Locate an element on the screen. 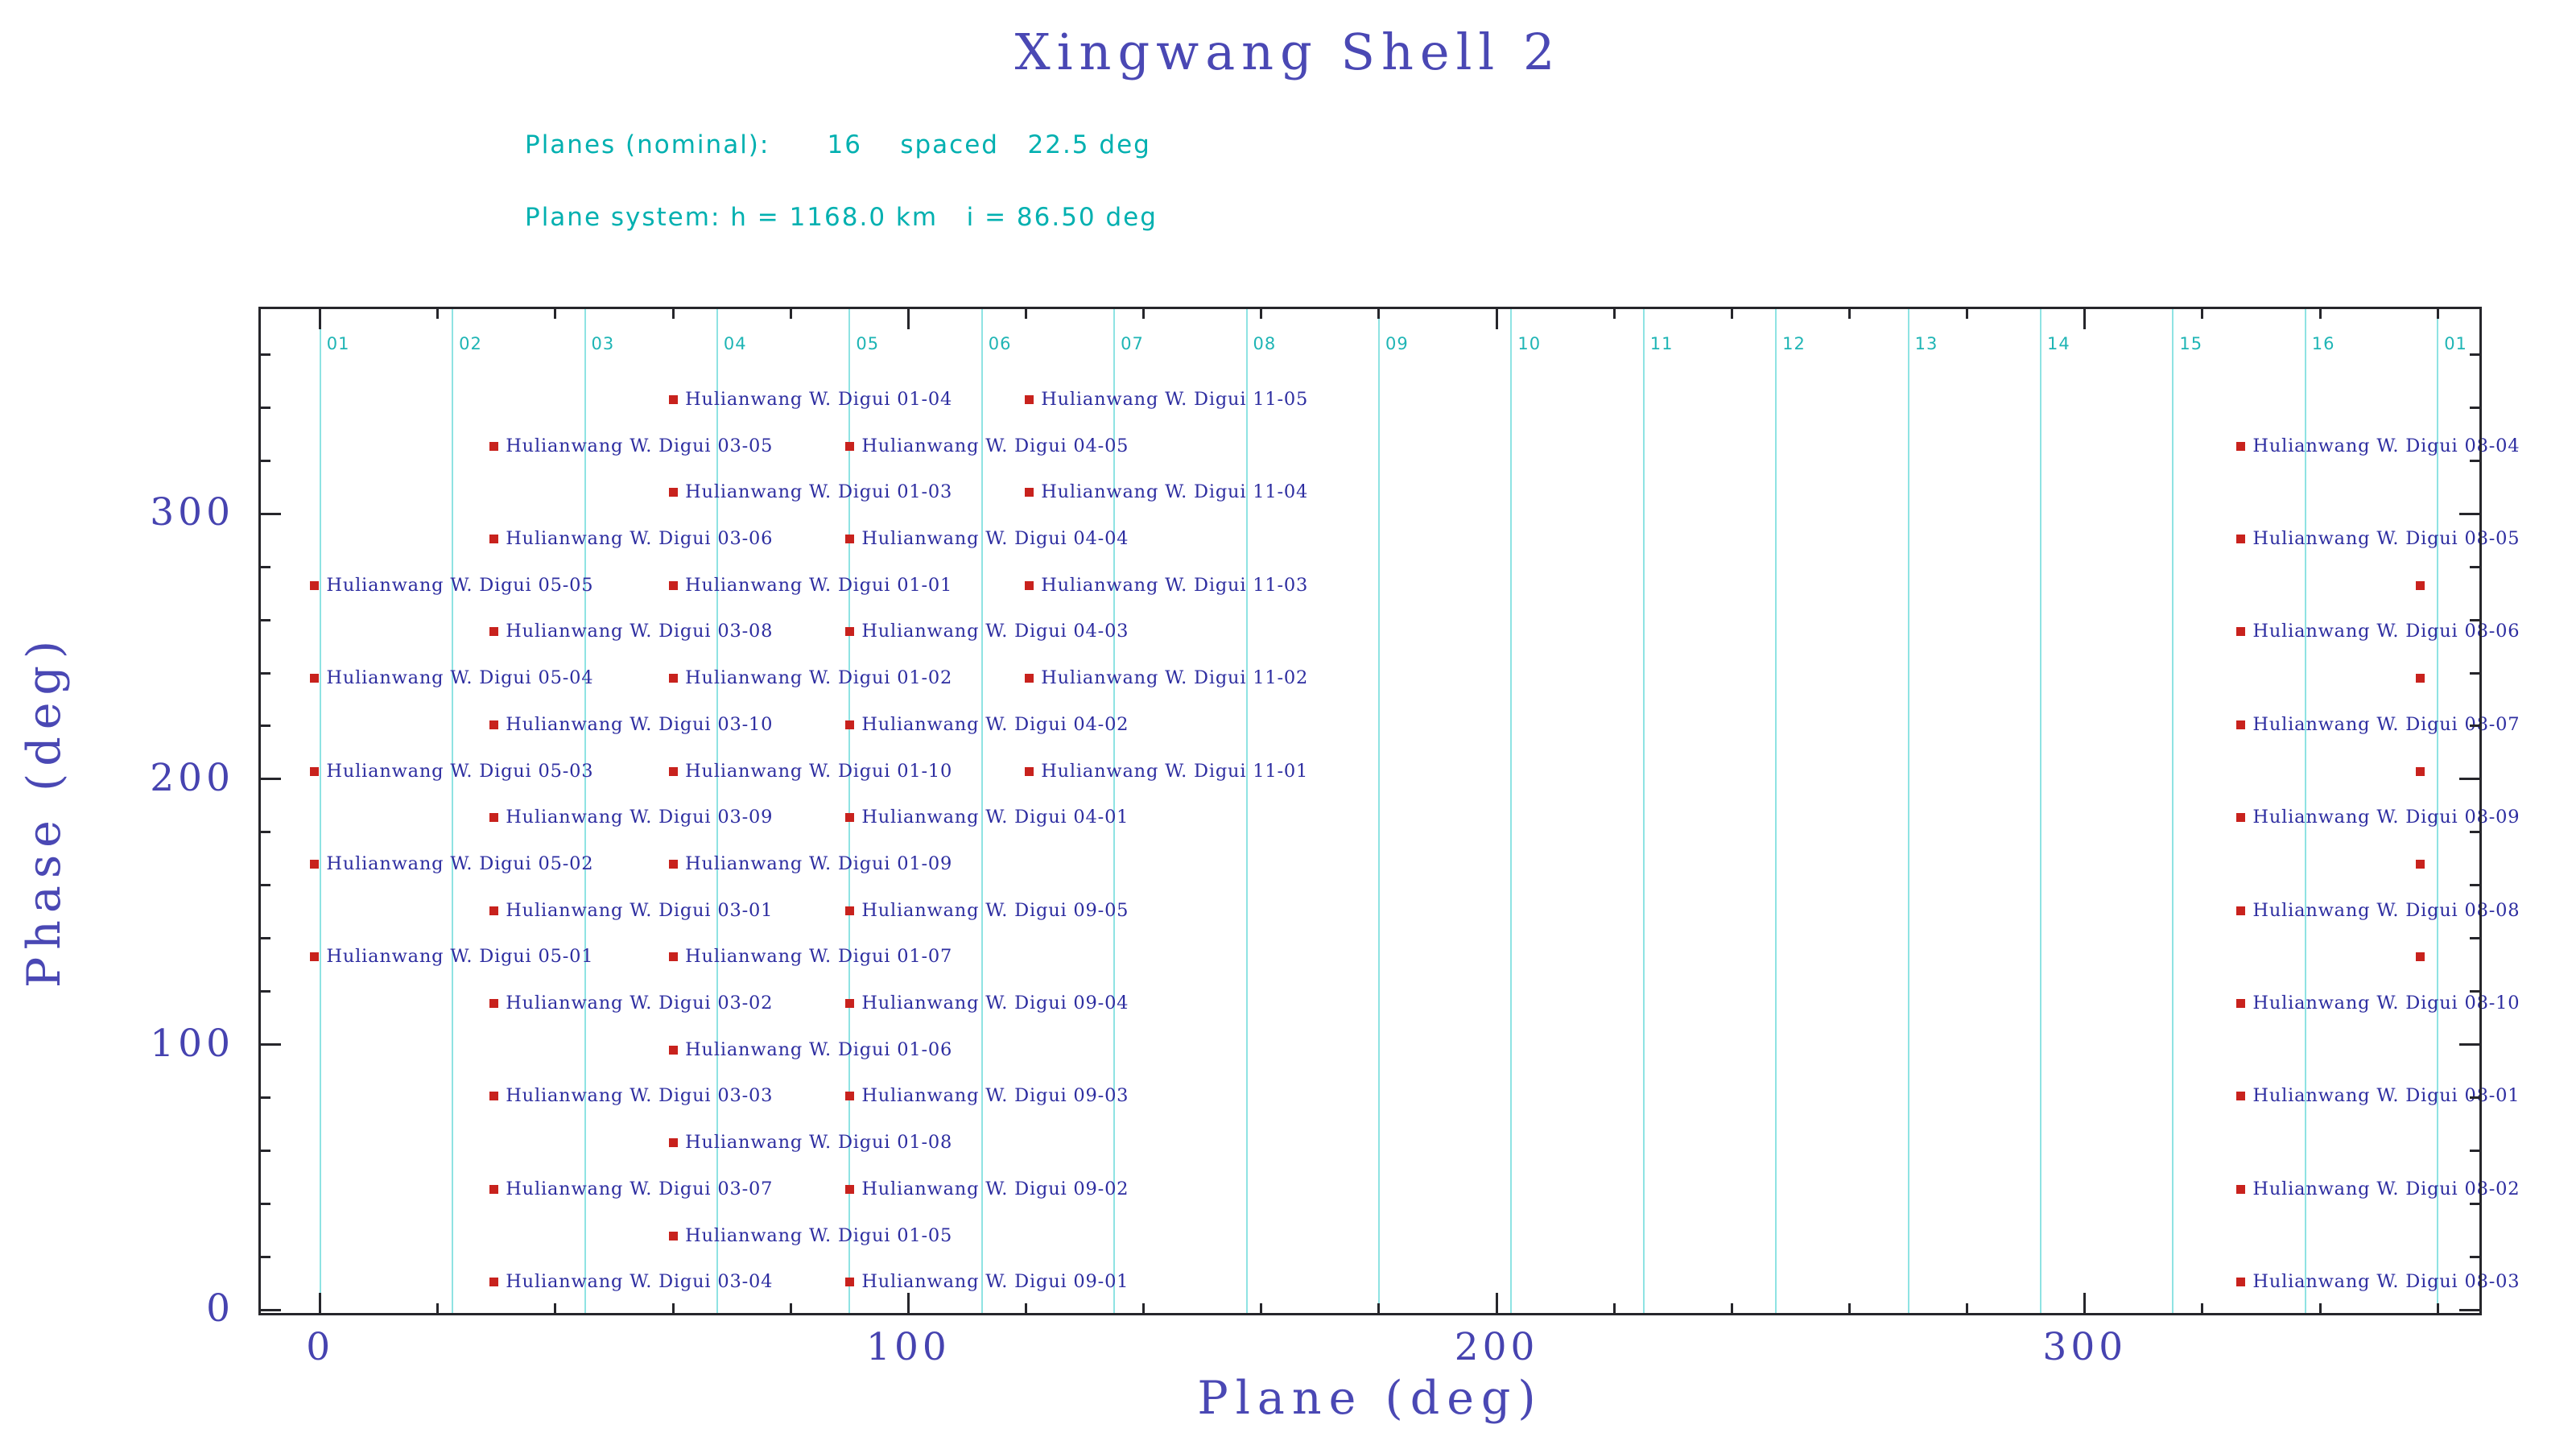 The width and height of the screenshot is (2576, 1449). y-tick-label: 0 is located at coordinates (220, 1308).